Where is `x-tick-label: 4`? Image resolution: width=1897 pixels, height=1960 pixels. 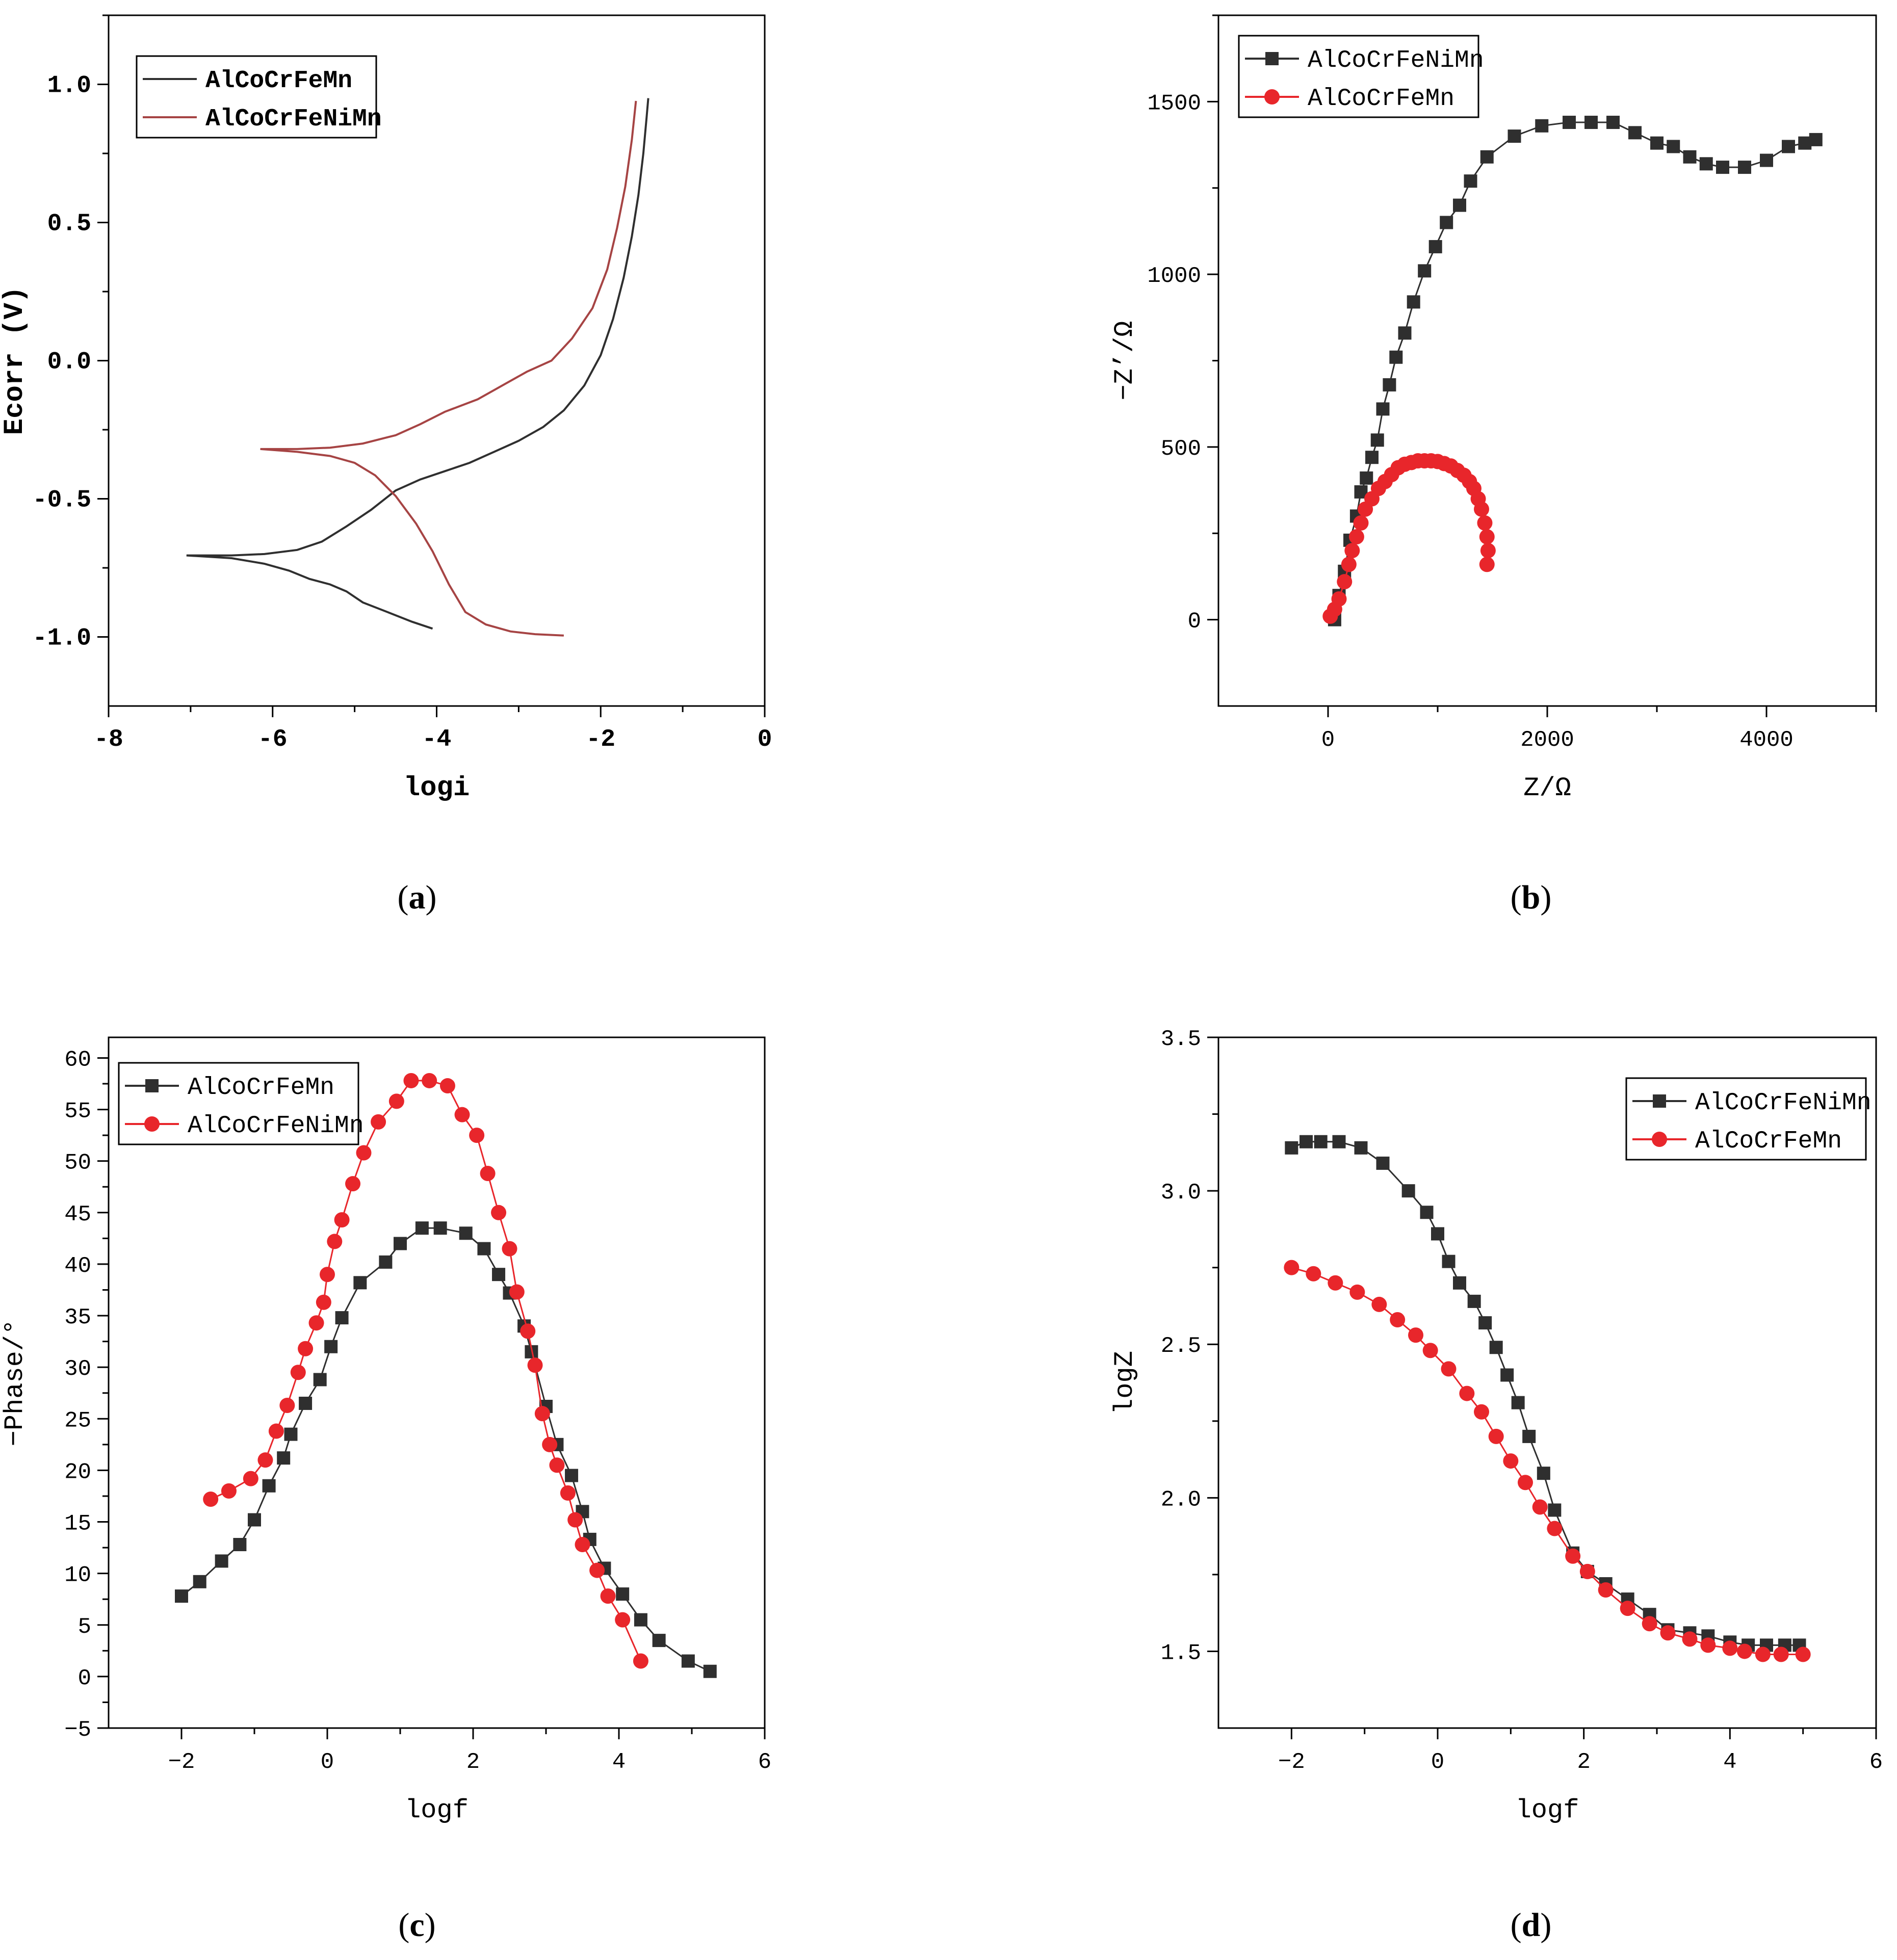 x-tick-label: 4 is located at coordinates (1730, 1762).